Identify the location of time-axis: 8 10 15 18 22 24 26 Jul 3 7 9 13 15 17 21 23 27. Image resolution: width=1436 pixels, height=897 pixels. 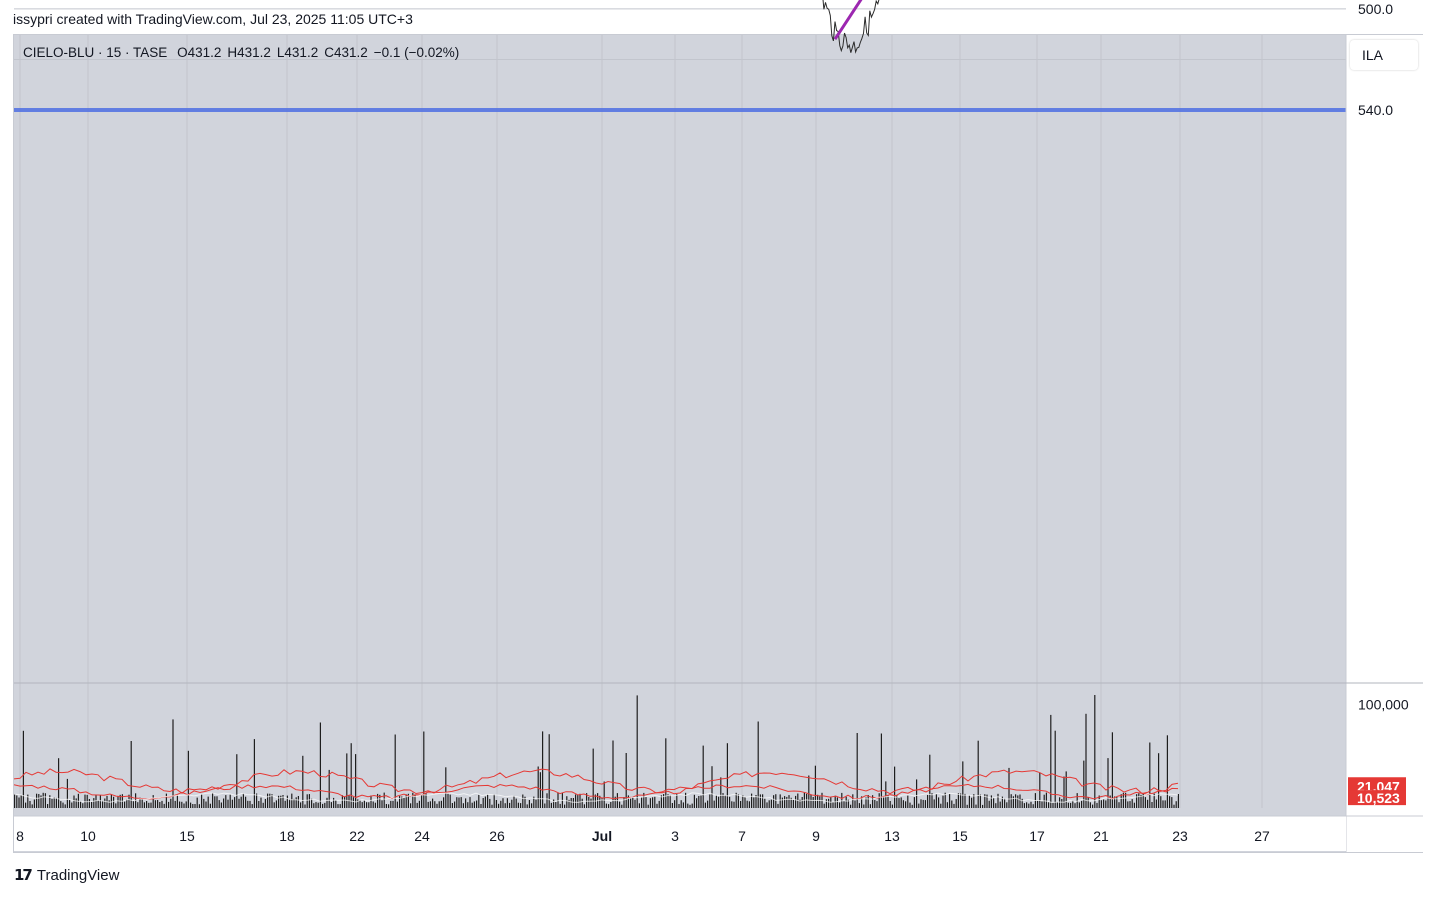
(718, 833).